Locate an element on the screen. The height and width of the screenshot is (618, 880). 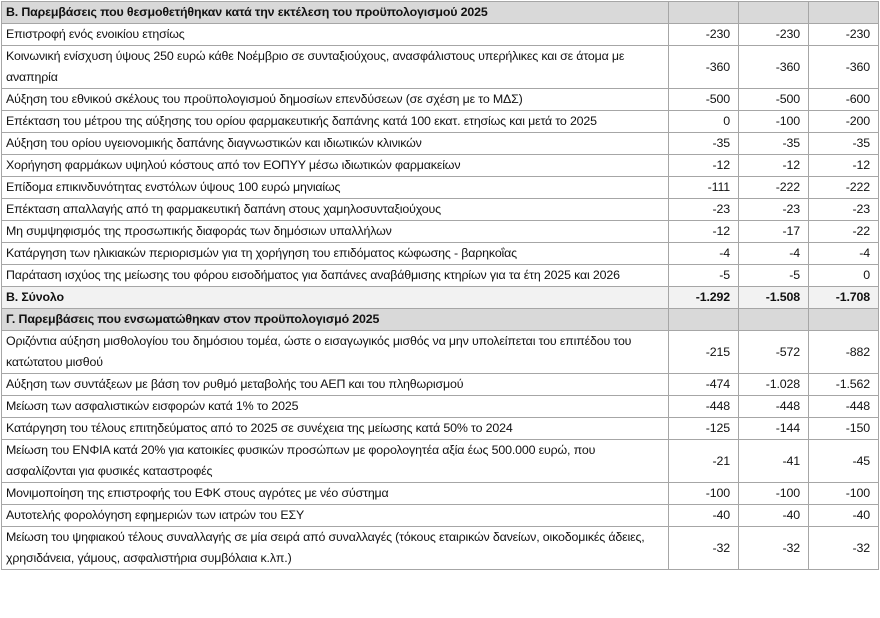
value-cell: -215 is located at coordinates (703, 352).